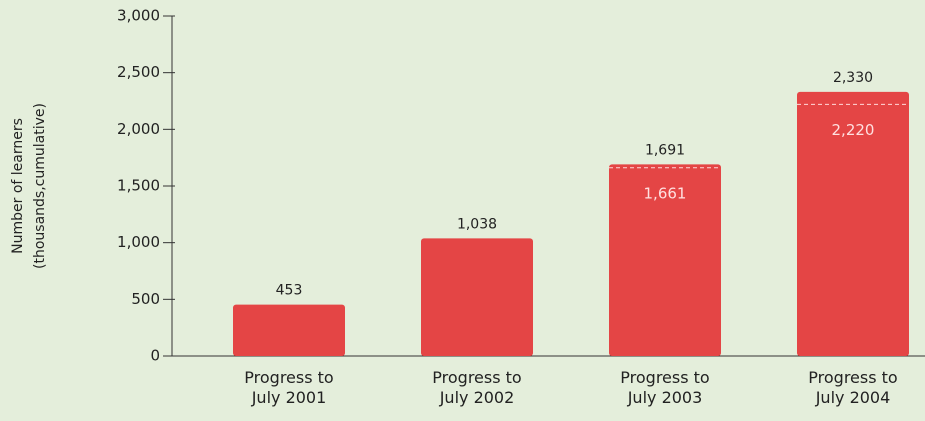 This screenshot has height=421, width=925. I want to click on x-tick-label: Progress to July 2003, so click(665, 387).